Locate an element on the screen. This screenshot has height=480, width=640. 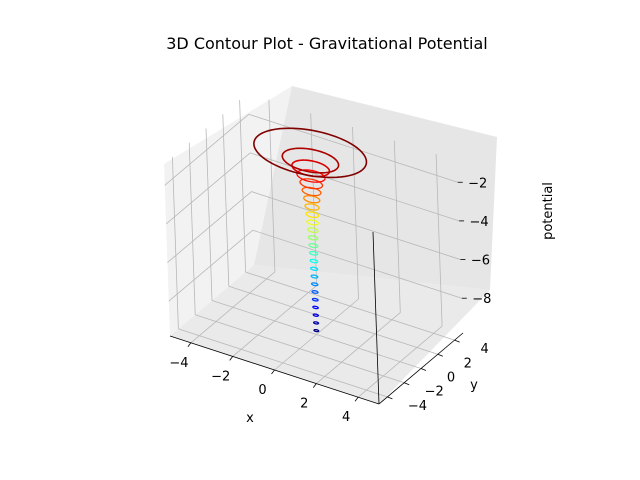
x-tick-label: −4 is located at coordinates (178, 363).